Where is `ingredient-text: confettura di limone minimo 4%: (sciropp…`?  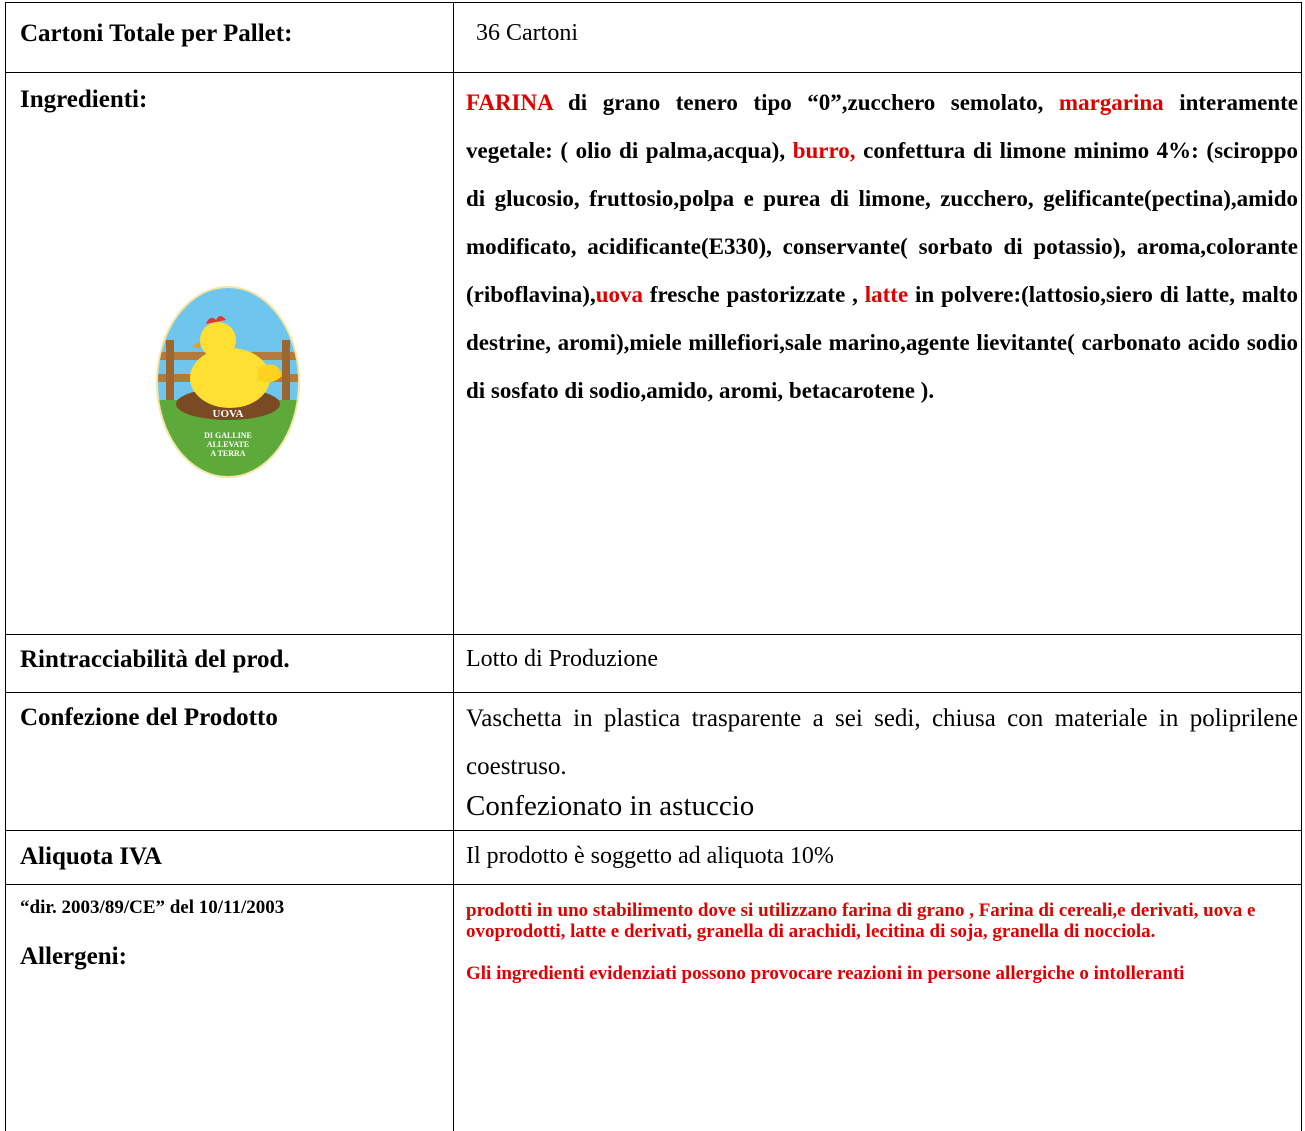 ingredient-text: confettura di limone minimo 4%: (sciropp… is located at coordinates (882, 222).